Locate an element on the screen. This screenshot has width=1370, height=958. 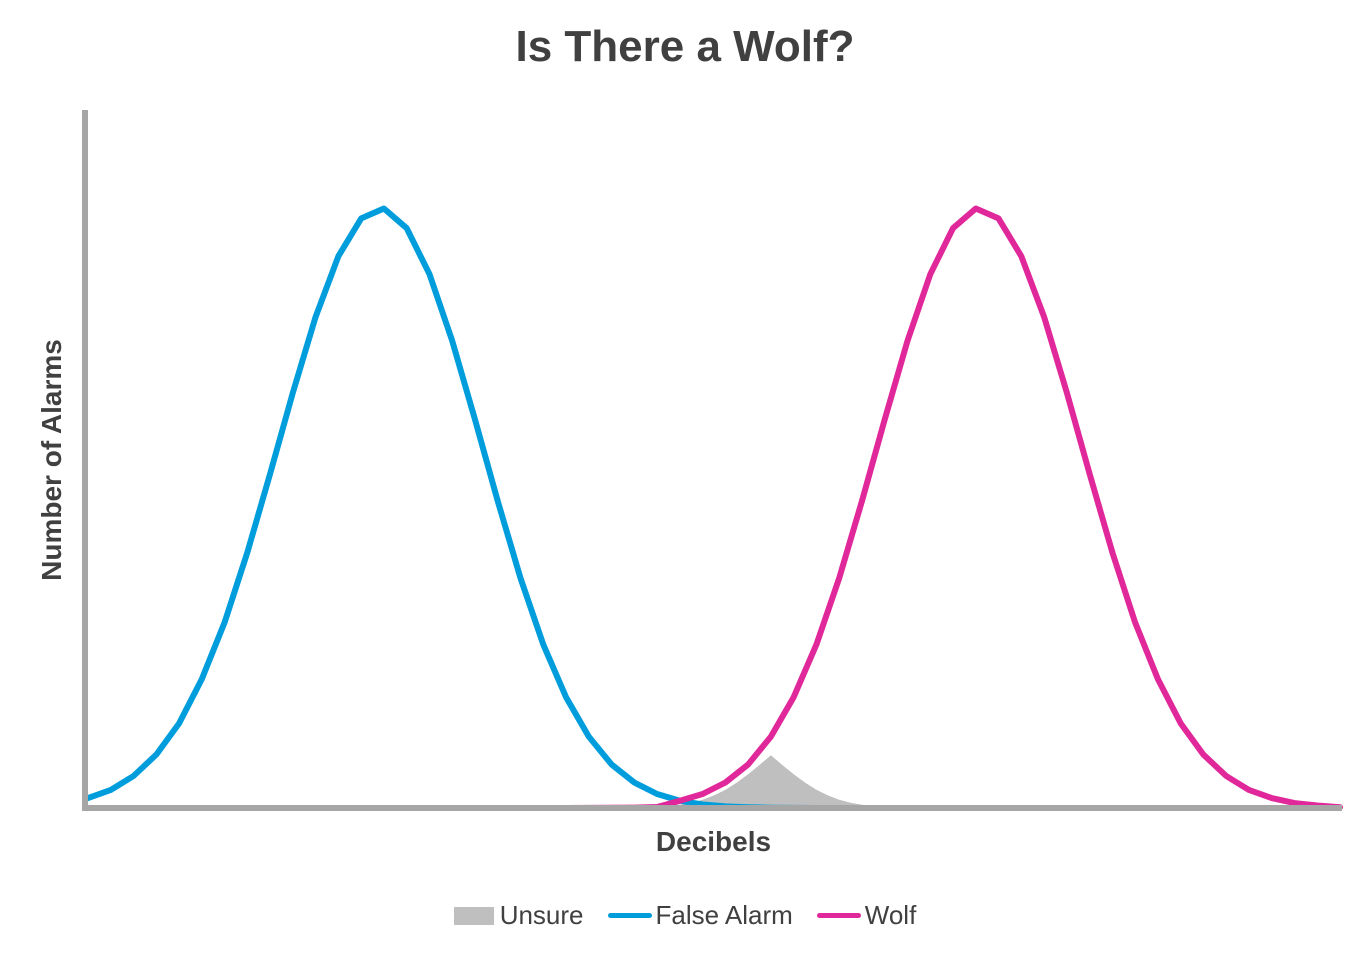
legend: Unsure False Alarm Wolf is located at coordinates (685, 915).